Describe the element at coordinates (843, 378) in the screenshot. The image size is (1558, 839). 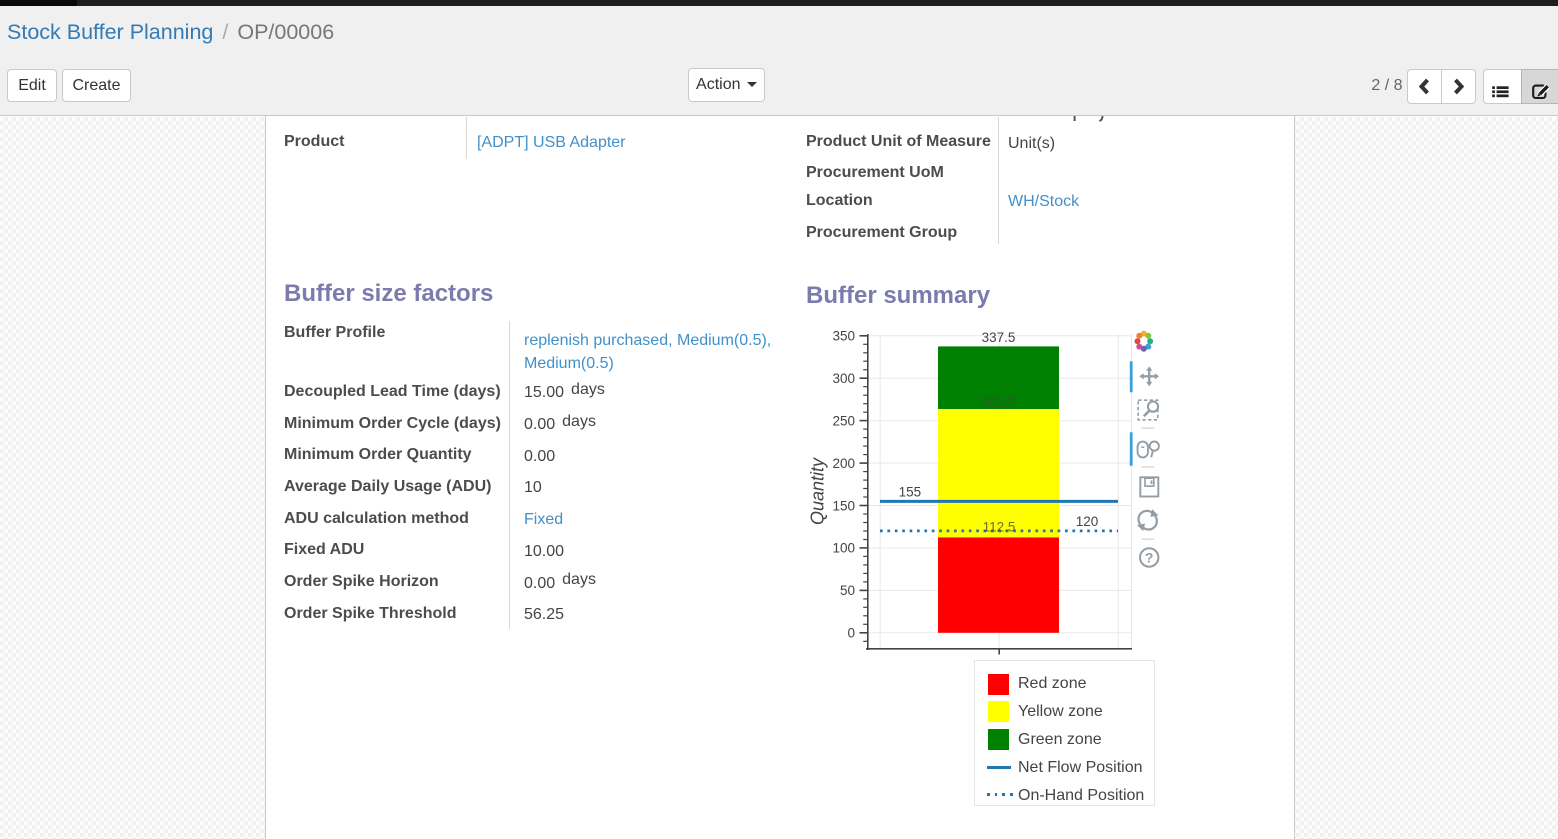
I see `svg-text: 300` at that location.